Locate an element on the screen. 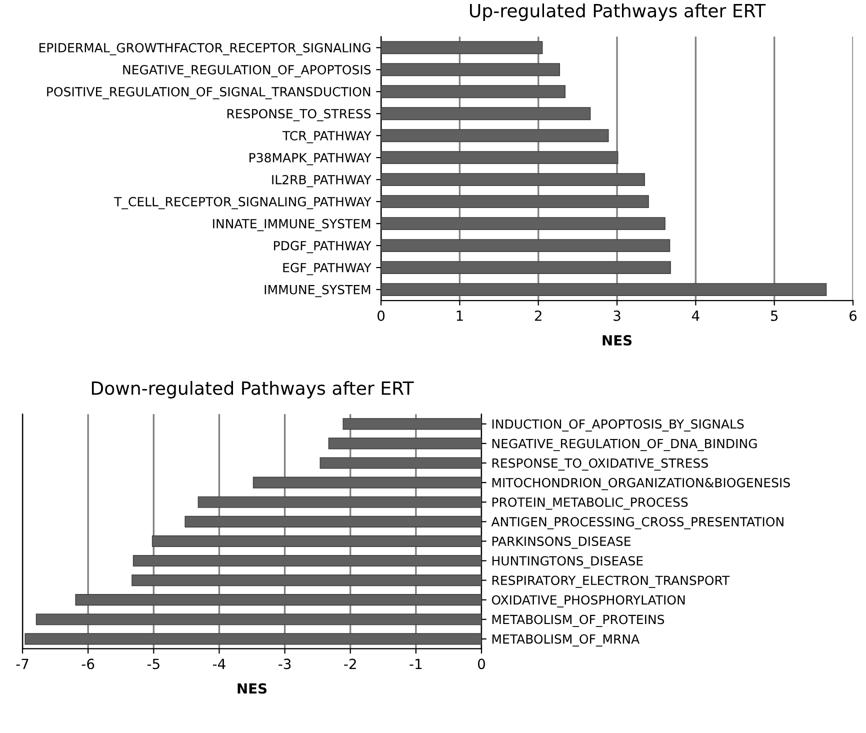 This screenshot has height=733, width=866. x-tick-label: -3 is located at coordinates (284, 664).